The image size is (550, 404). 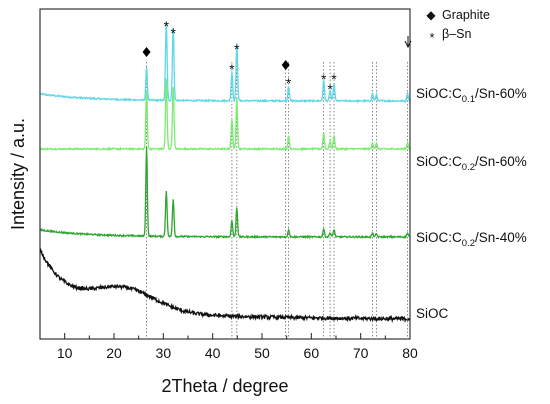 I want to click on x-tick-label: 60, so click(x=312, y=353).